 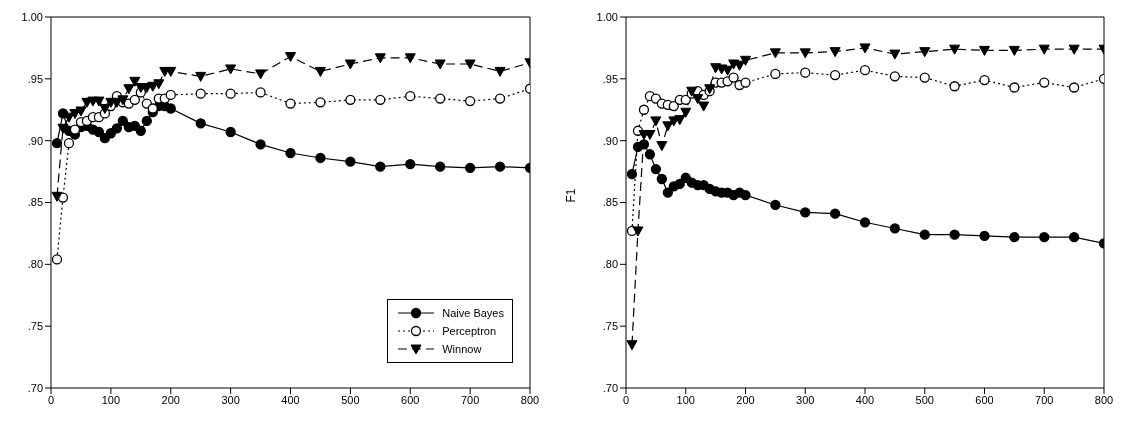 I want to click on y-axis-title: F1, so click(x=571, y=195).